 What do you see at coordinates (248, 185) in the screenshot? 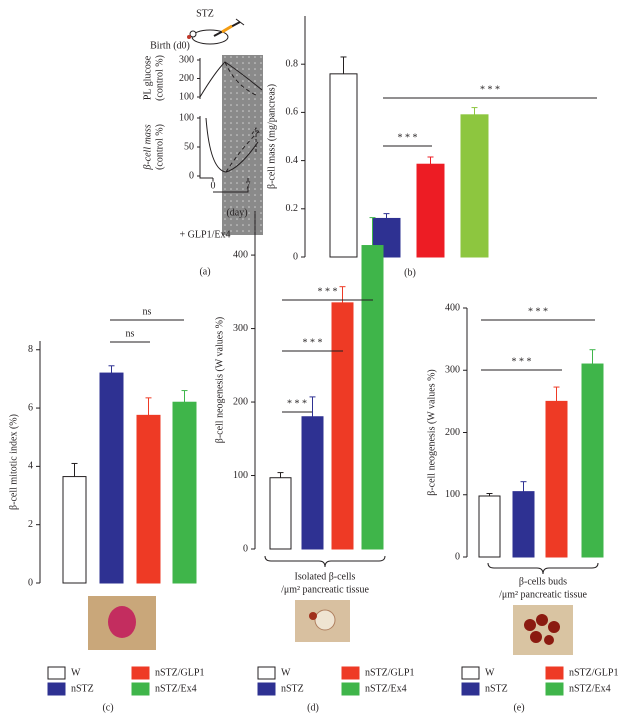
I see `tick-label: 7` at bounding box center [248, 185].